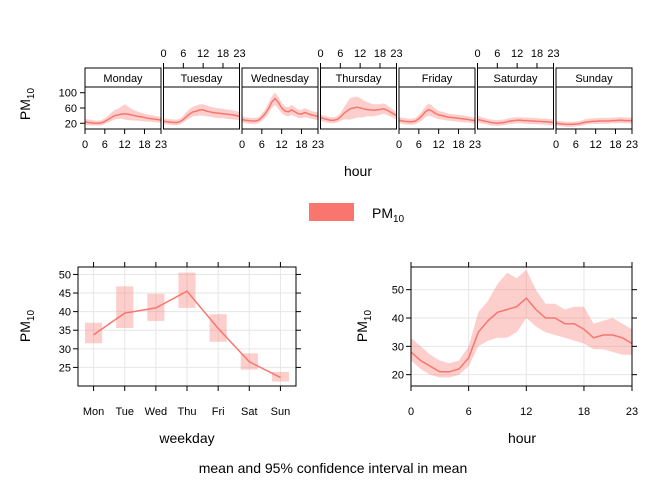 The width and height of the screenshot is (672, 480). Describe the element at coordinates (27, 326) in the screenshot. I see `weekday-y-axis-label: PM10` at that location.